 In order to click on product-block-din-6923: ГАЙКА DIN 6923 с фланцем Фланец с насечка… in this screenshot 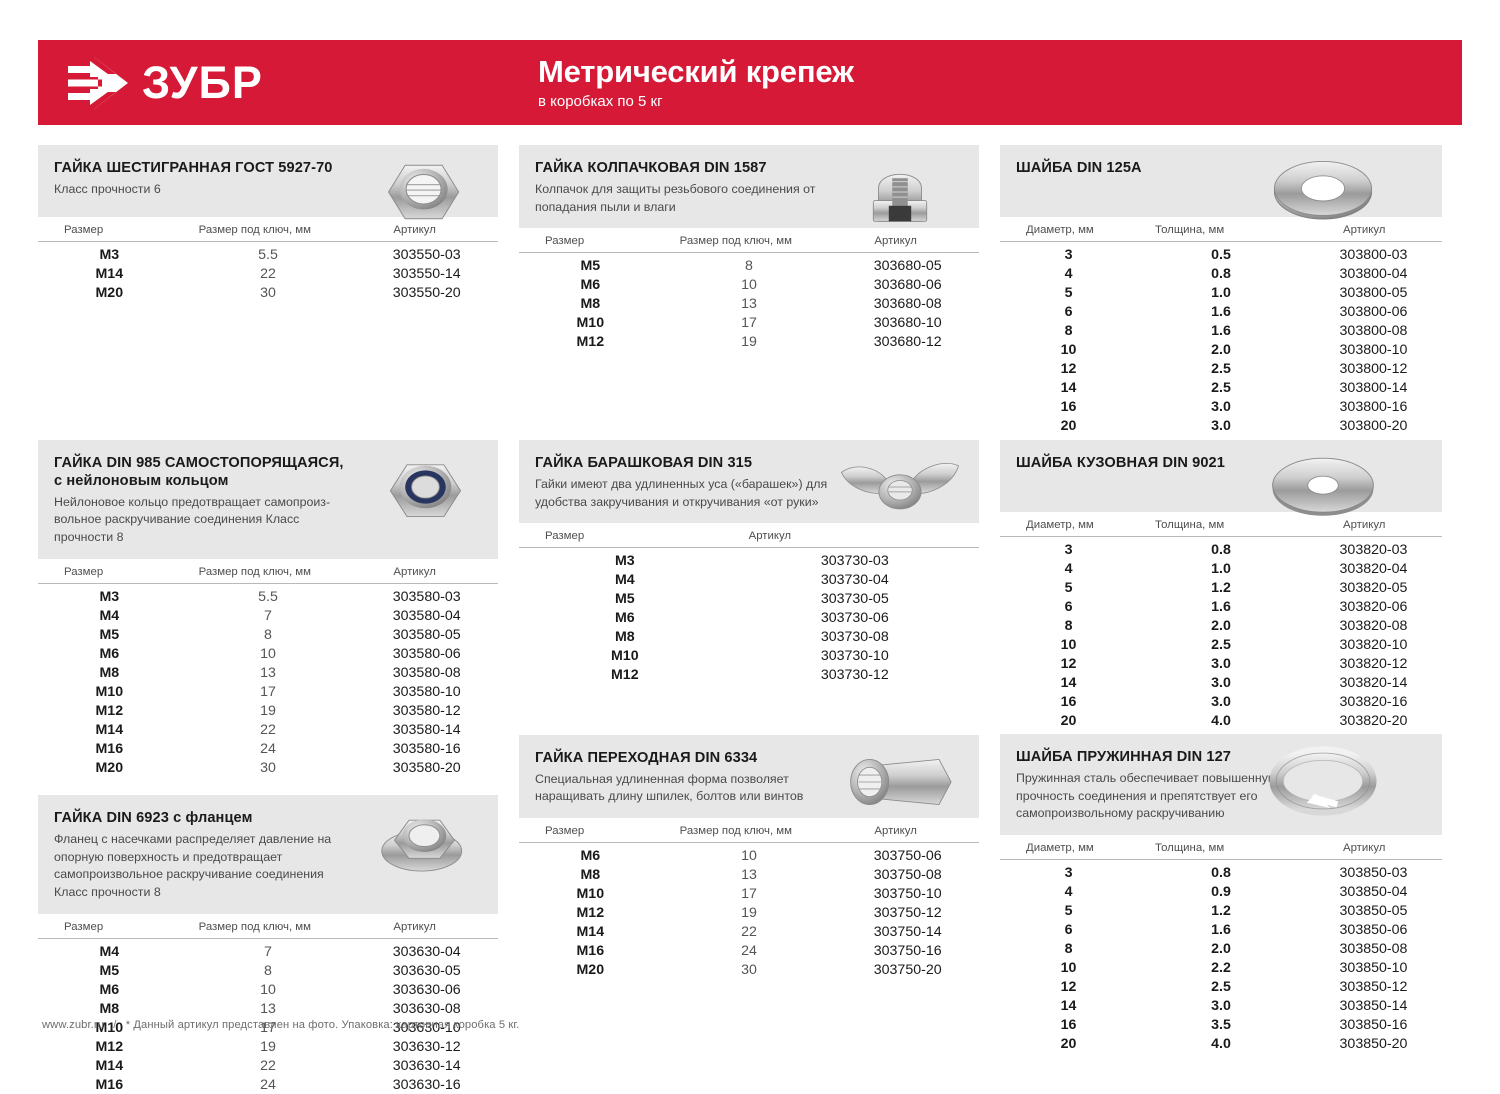, I will do `click(268, 944)`.